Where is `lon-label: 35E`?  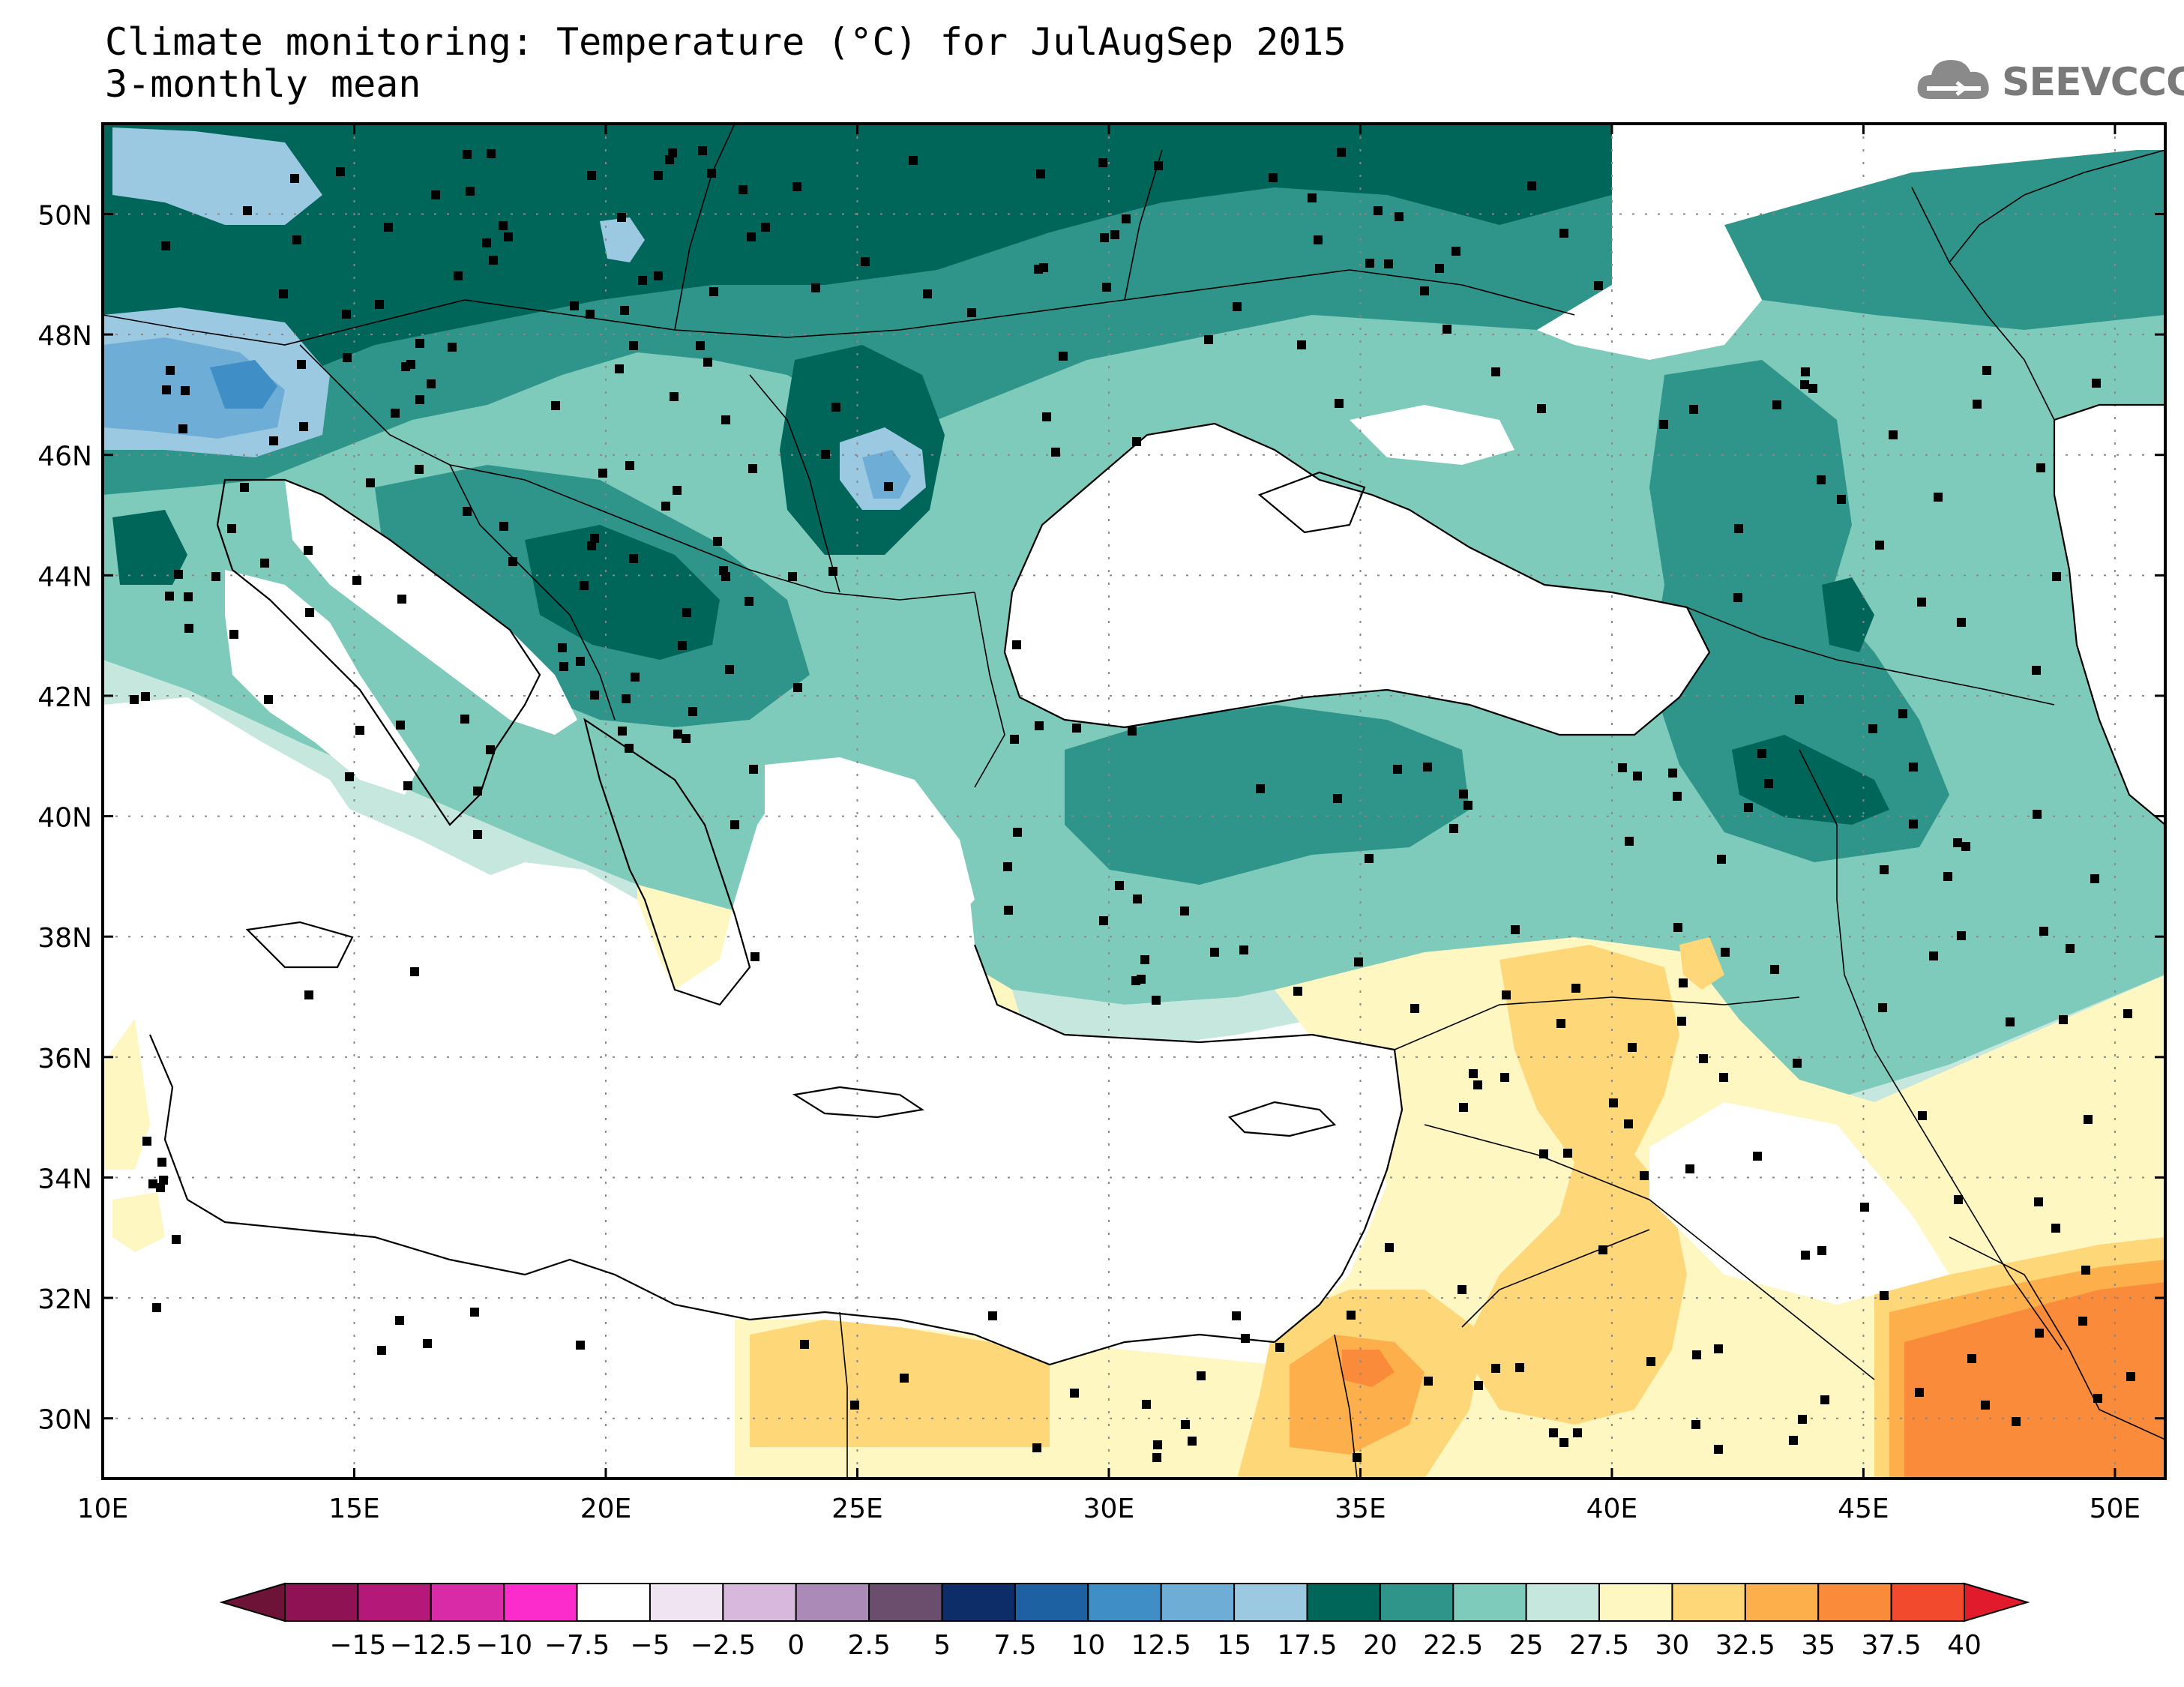
lon-label: 35E is located at coordinates (1360, 1509).